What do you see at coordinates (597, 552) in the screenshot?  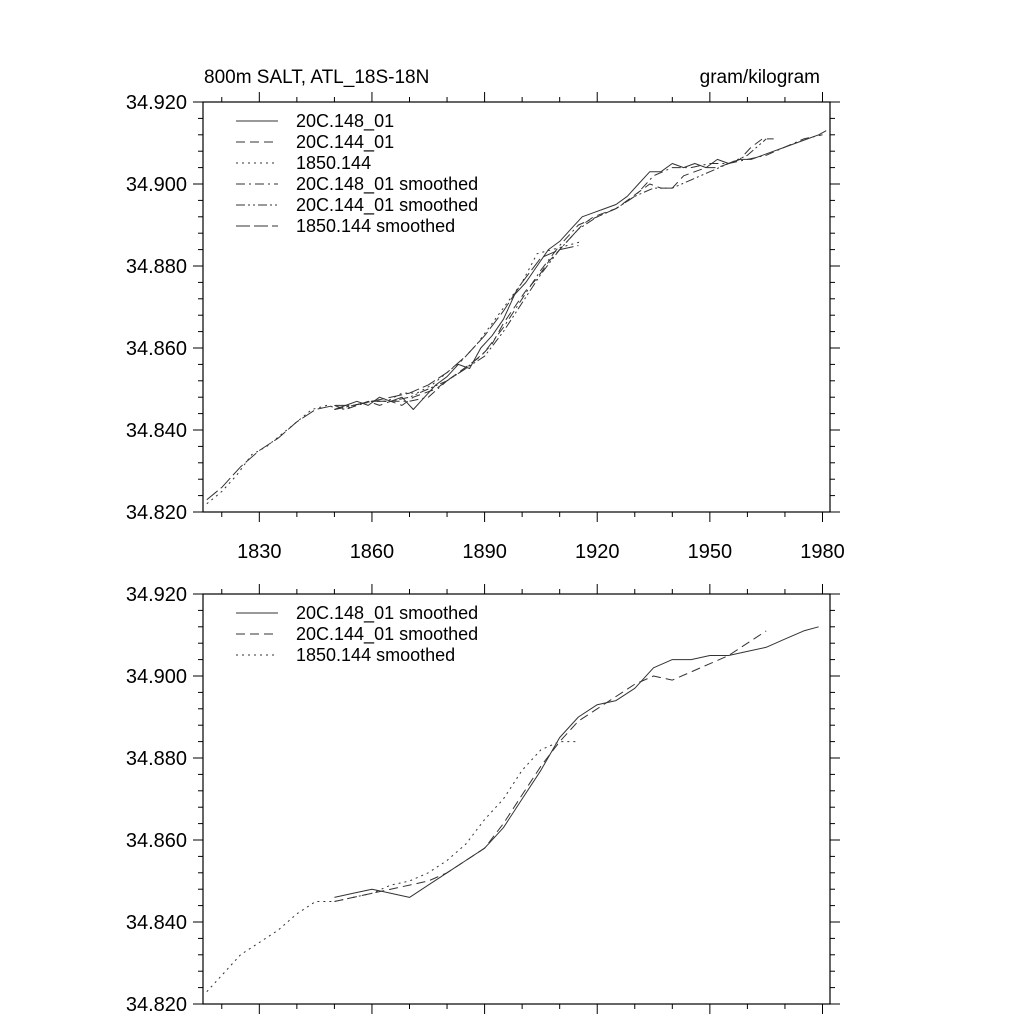 I see `x-tick-label: 1920` at bounding box center [597, 552].